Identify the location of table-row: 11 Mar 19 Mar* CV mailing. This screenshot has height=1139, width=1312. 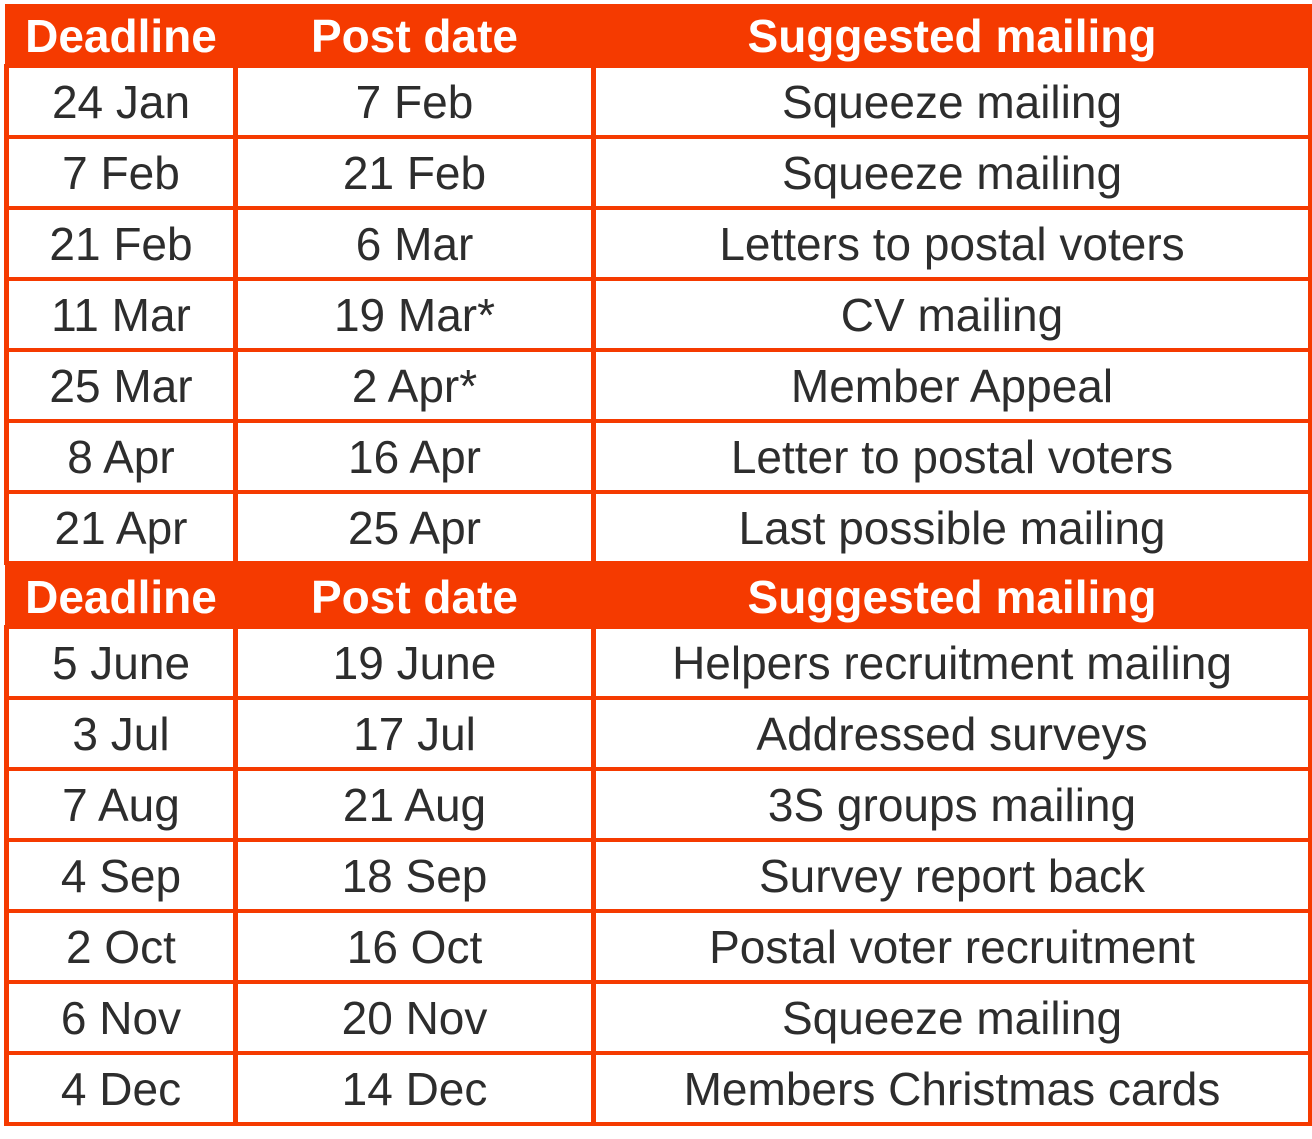
(658, 314).